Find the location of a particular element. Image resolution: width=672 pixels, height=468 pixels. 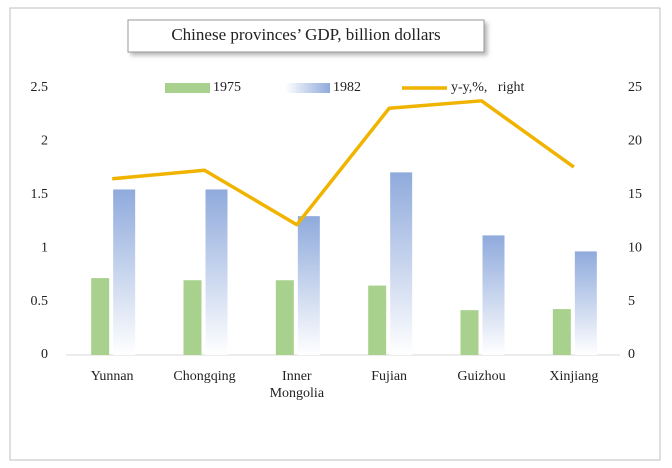

y-tick-label: 1 is located at coordinates (44, 247).